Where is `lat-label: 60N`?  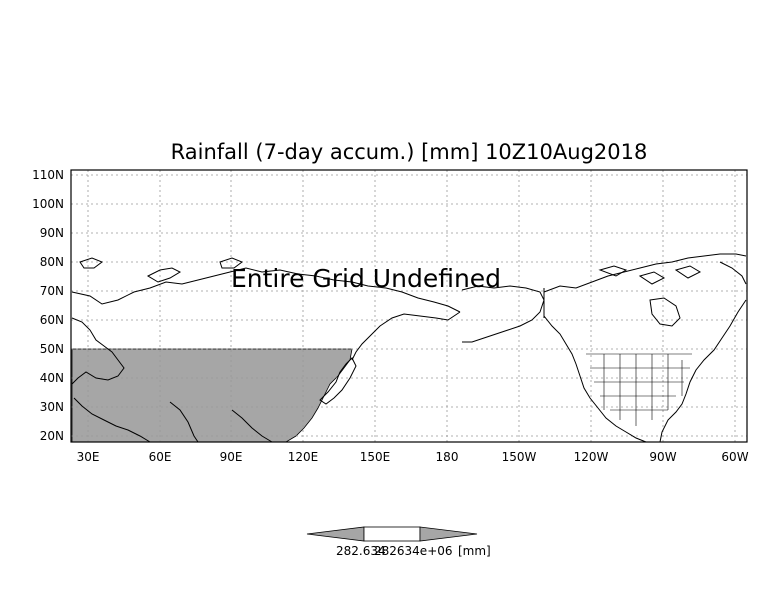
lat-label: 60N is located at coordinates (52, 320).